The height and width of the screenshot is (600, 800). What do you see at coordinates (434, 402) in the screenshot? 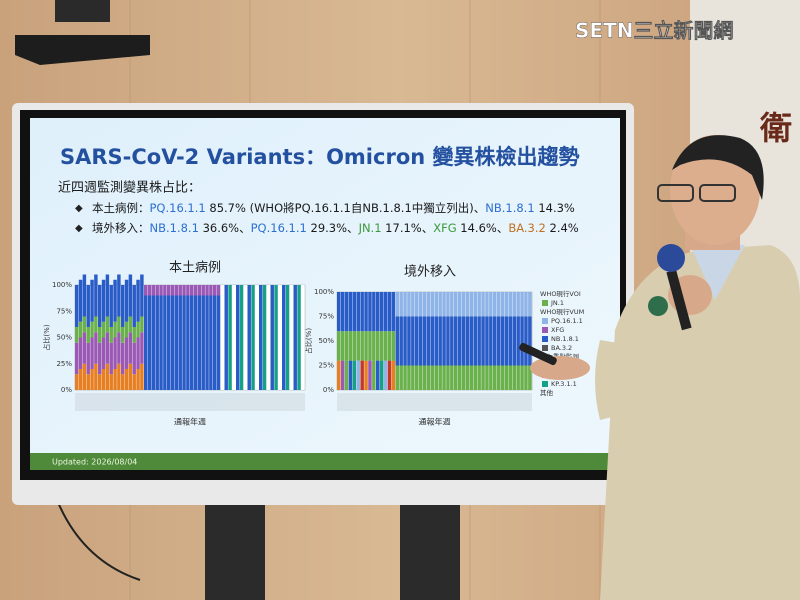
I see `x-tick-labels` at bounding box center [434, 402].